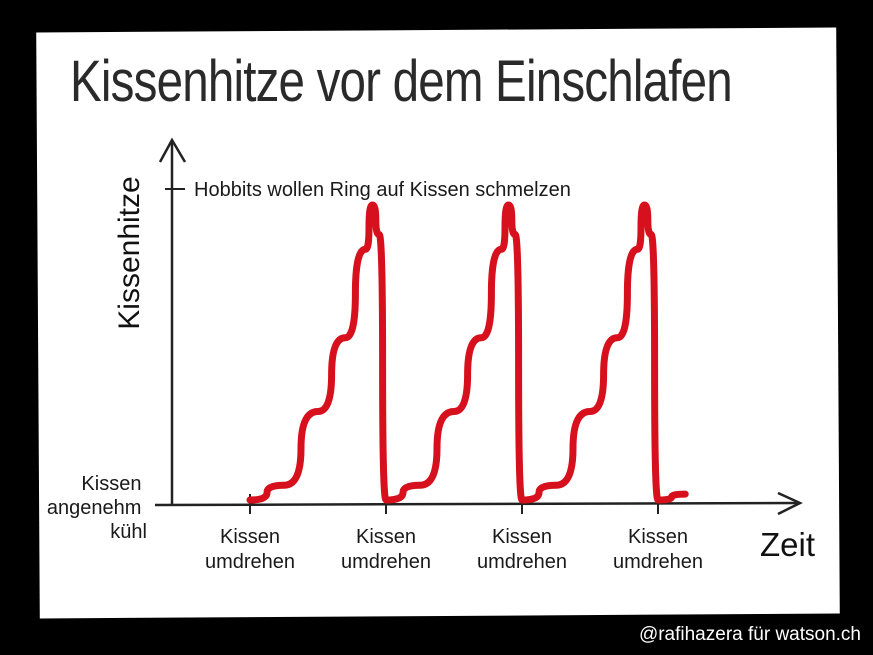 The width and height of the screenshot is (873, 655). Describe the element at coordinates (172, 150) in the screenshot. I see `y-axis-arrowhead` at that location.